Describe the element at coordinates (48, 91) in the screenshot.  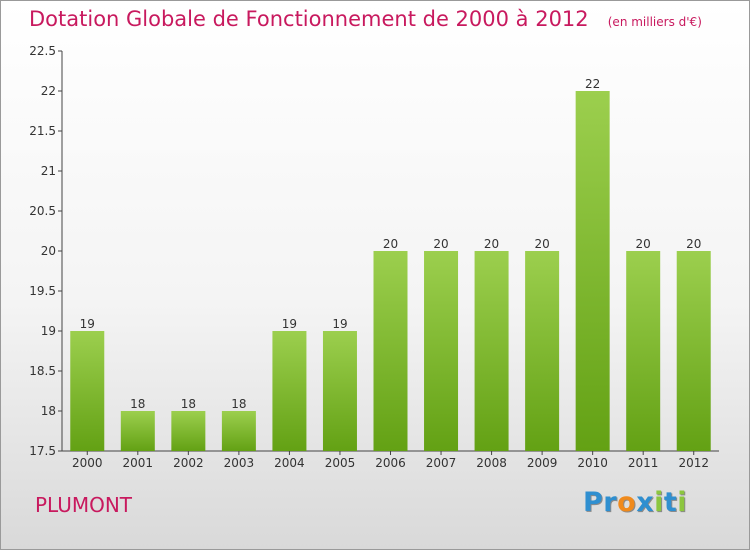
I see `y-tick-label: 22` at that location.